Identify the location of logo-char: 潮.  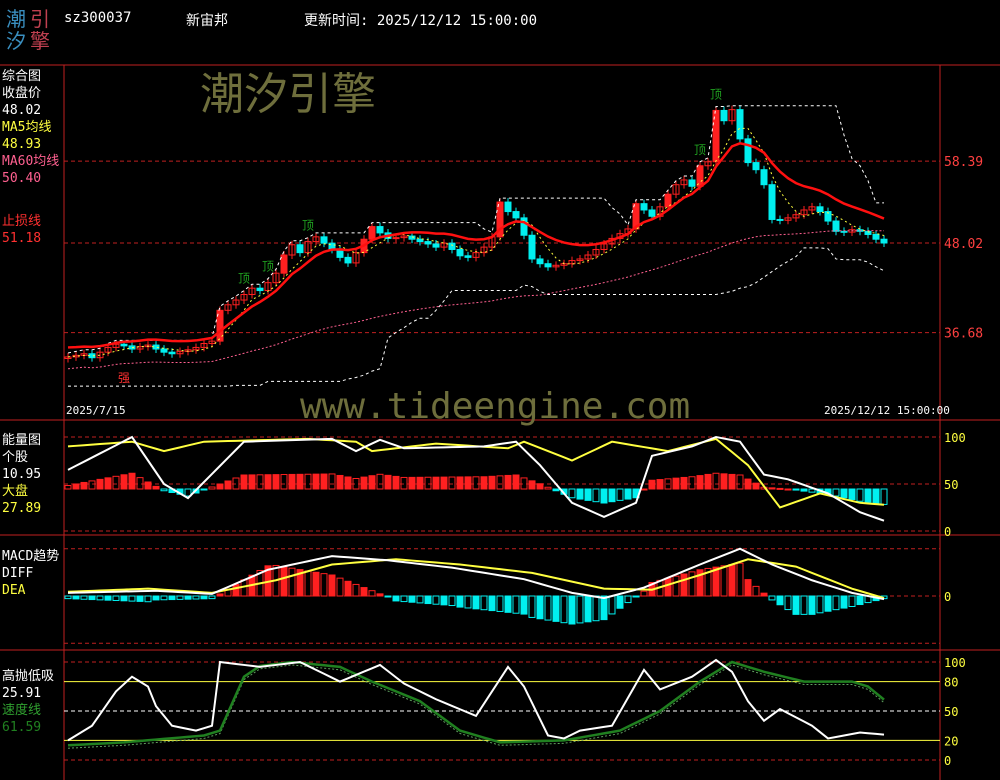
(16, 19).